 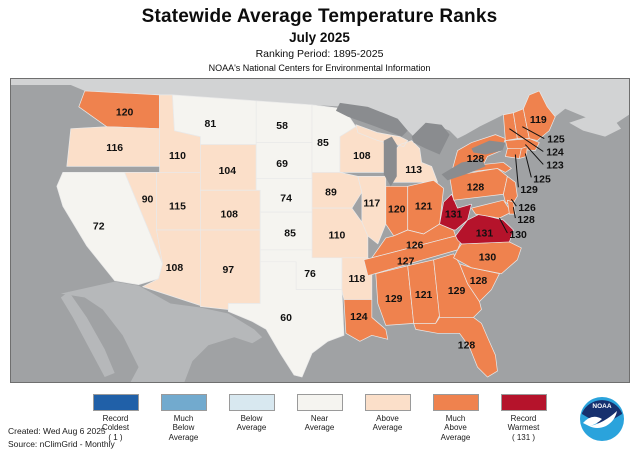 I want to click on leader-line-CT, so click(x=516, y=171).